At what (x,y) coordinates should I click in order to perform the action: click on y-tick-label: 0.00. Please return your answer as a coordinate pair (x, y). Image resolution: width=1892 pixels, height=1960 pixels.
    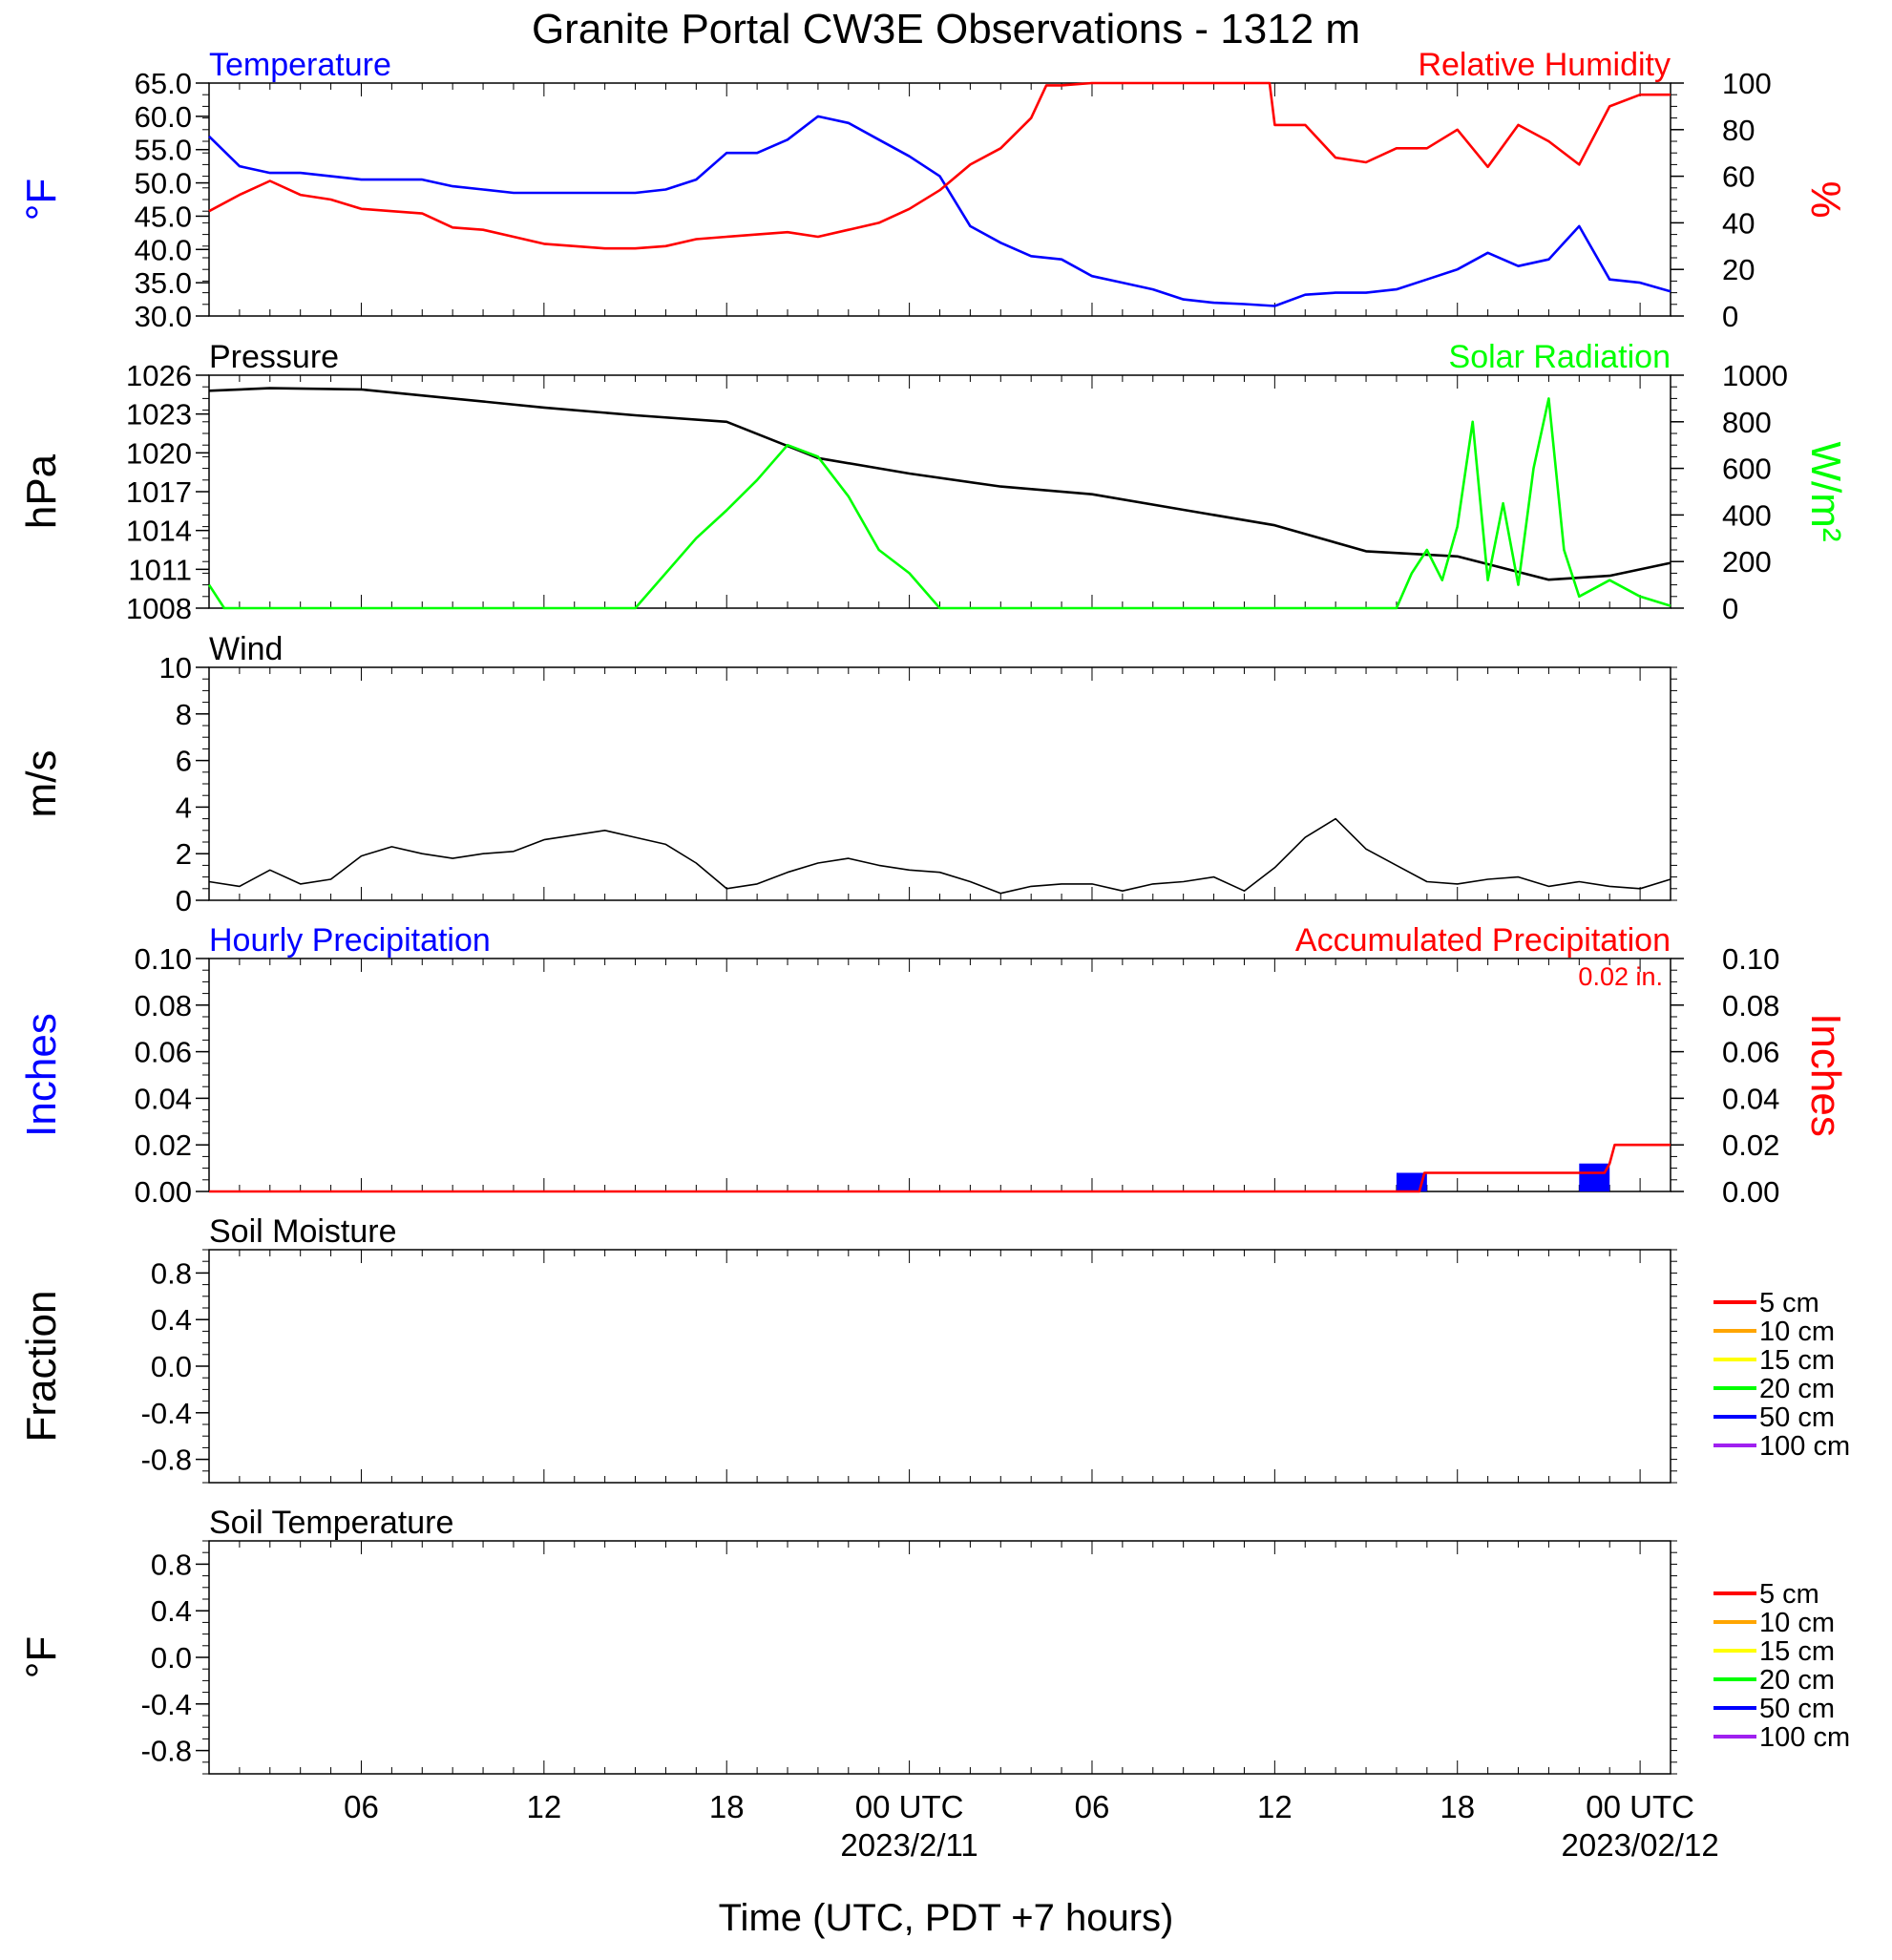
    Looking at the image, I should click on (163, 1192).